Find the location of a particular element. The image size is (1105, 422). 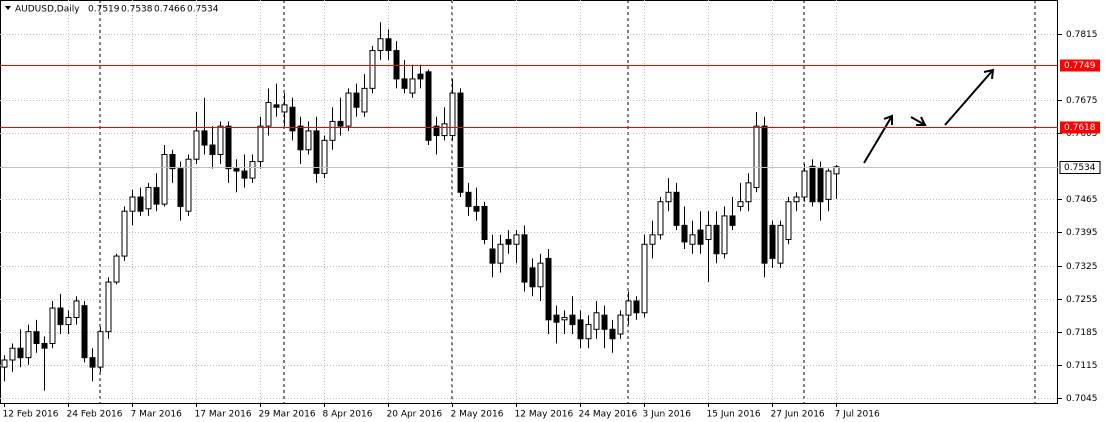

level-label: 0.7618 is located at coordinates (1080, 128).